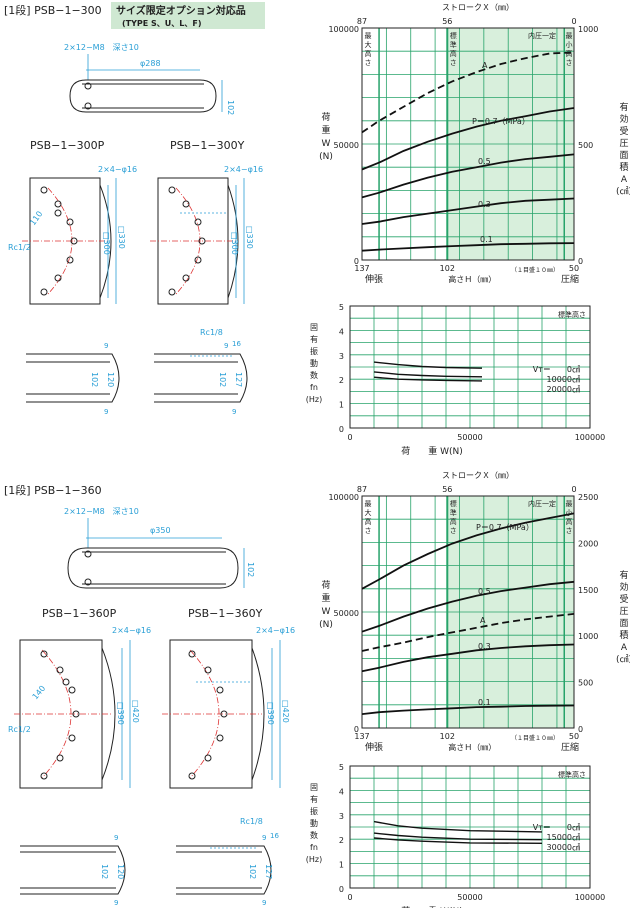 The height and width of the screenshot is (908, 630). I want to click on x-axis-label: 荷 重 W(N), so click(432, 451).